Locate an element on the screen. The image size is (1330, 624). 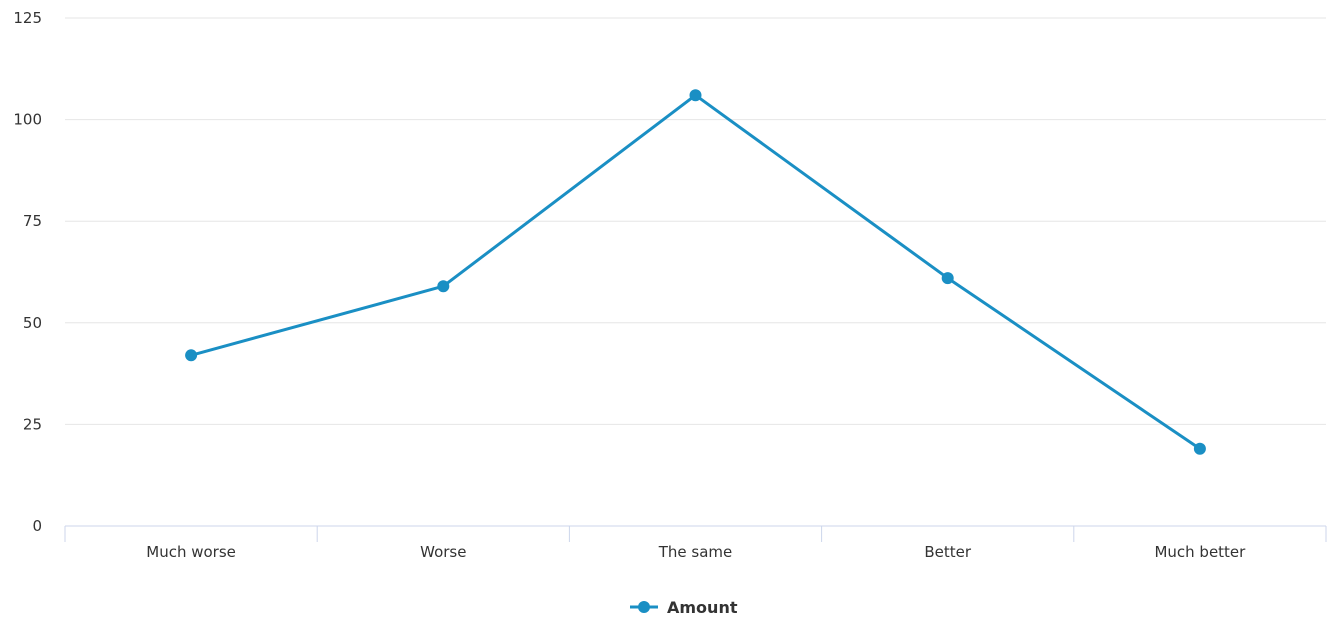
y-tick-label: 0 is located at coordinates (37, 526).